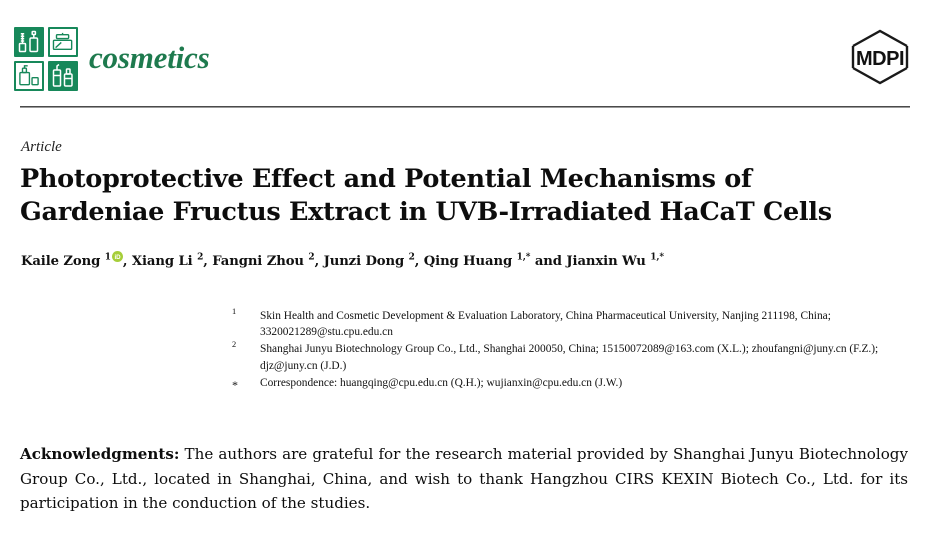 This screenshot has width=928, height=533. I want to click on logo-tile-lipstick-icon, so click(63, 76).